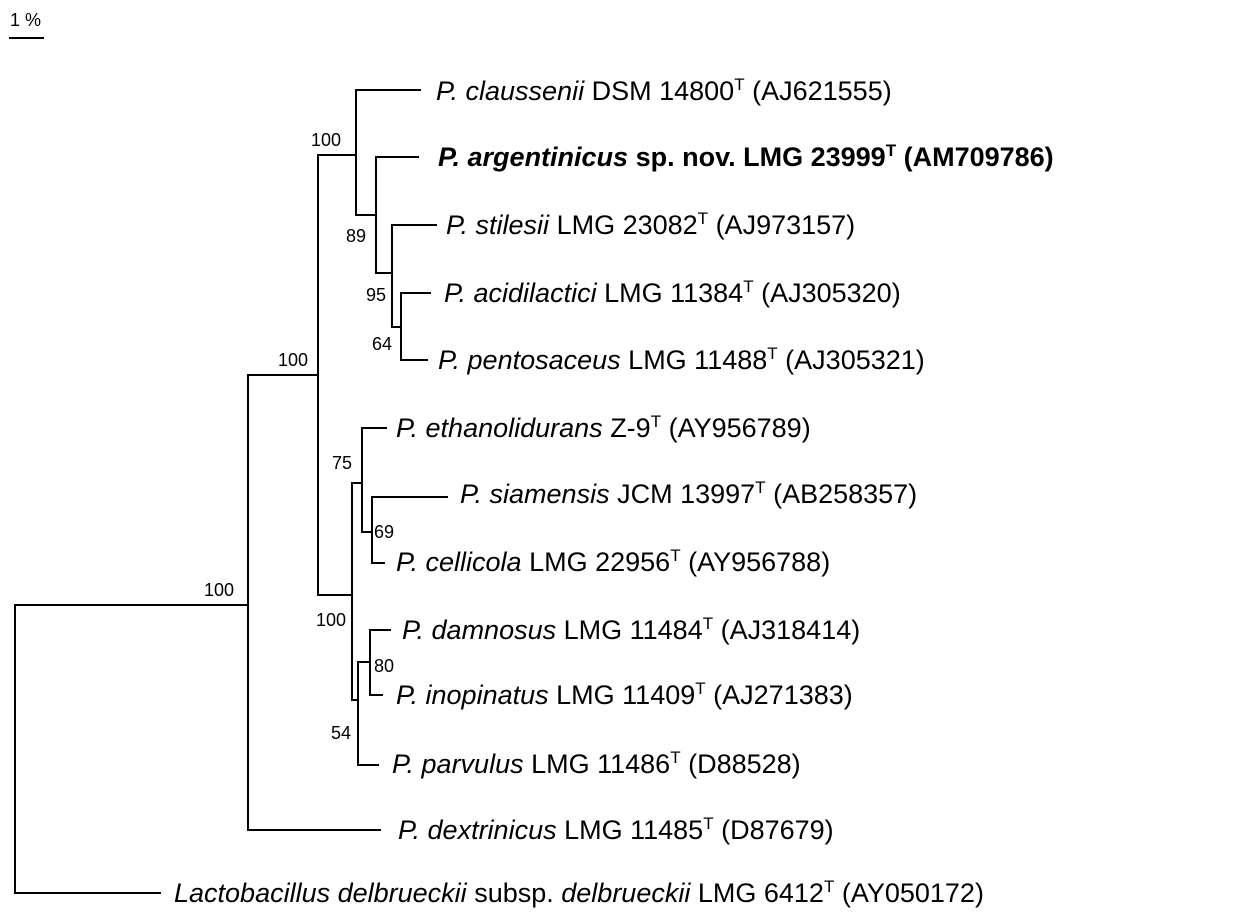 The image size is (1242, 919). Describe the element at coordinates (613, 561) in the screenshot. I see `taxon-label-cellicola: P. cellicola LMG 22956T (AY956788)` at that location.